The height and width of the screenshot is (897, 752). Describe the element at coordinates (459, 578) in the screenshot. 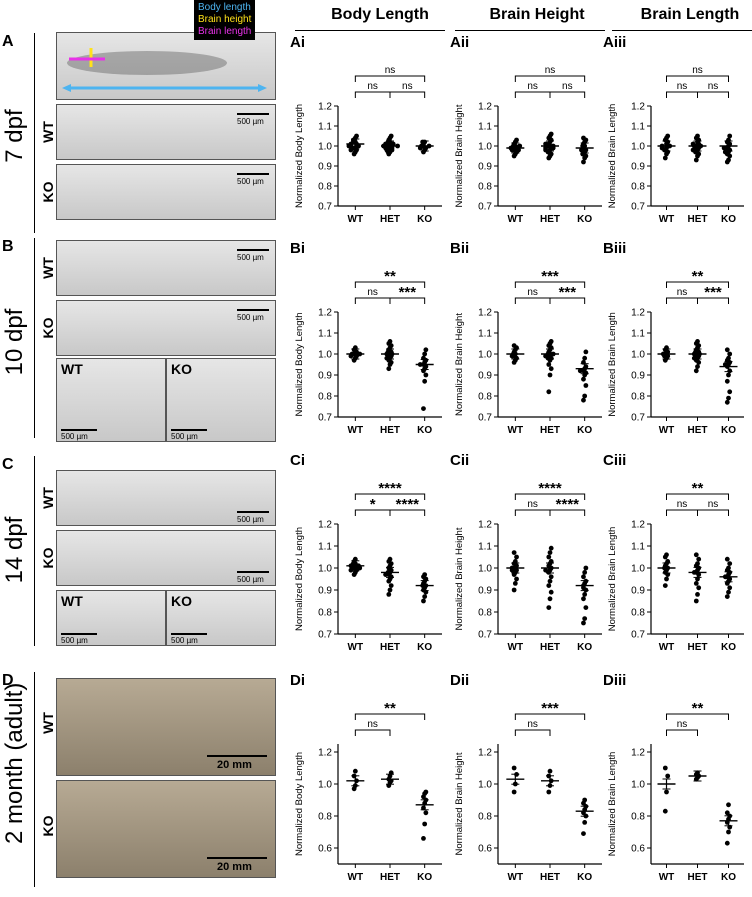

I see `y-axis-label: Normalized Brain Height` at that location.